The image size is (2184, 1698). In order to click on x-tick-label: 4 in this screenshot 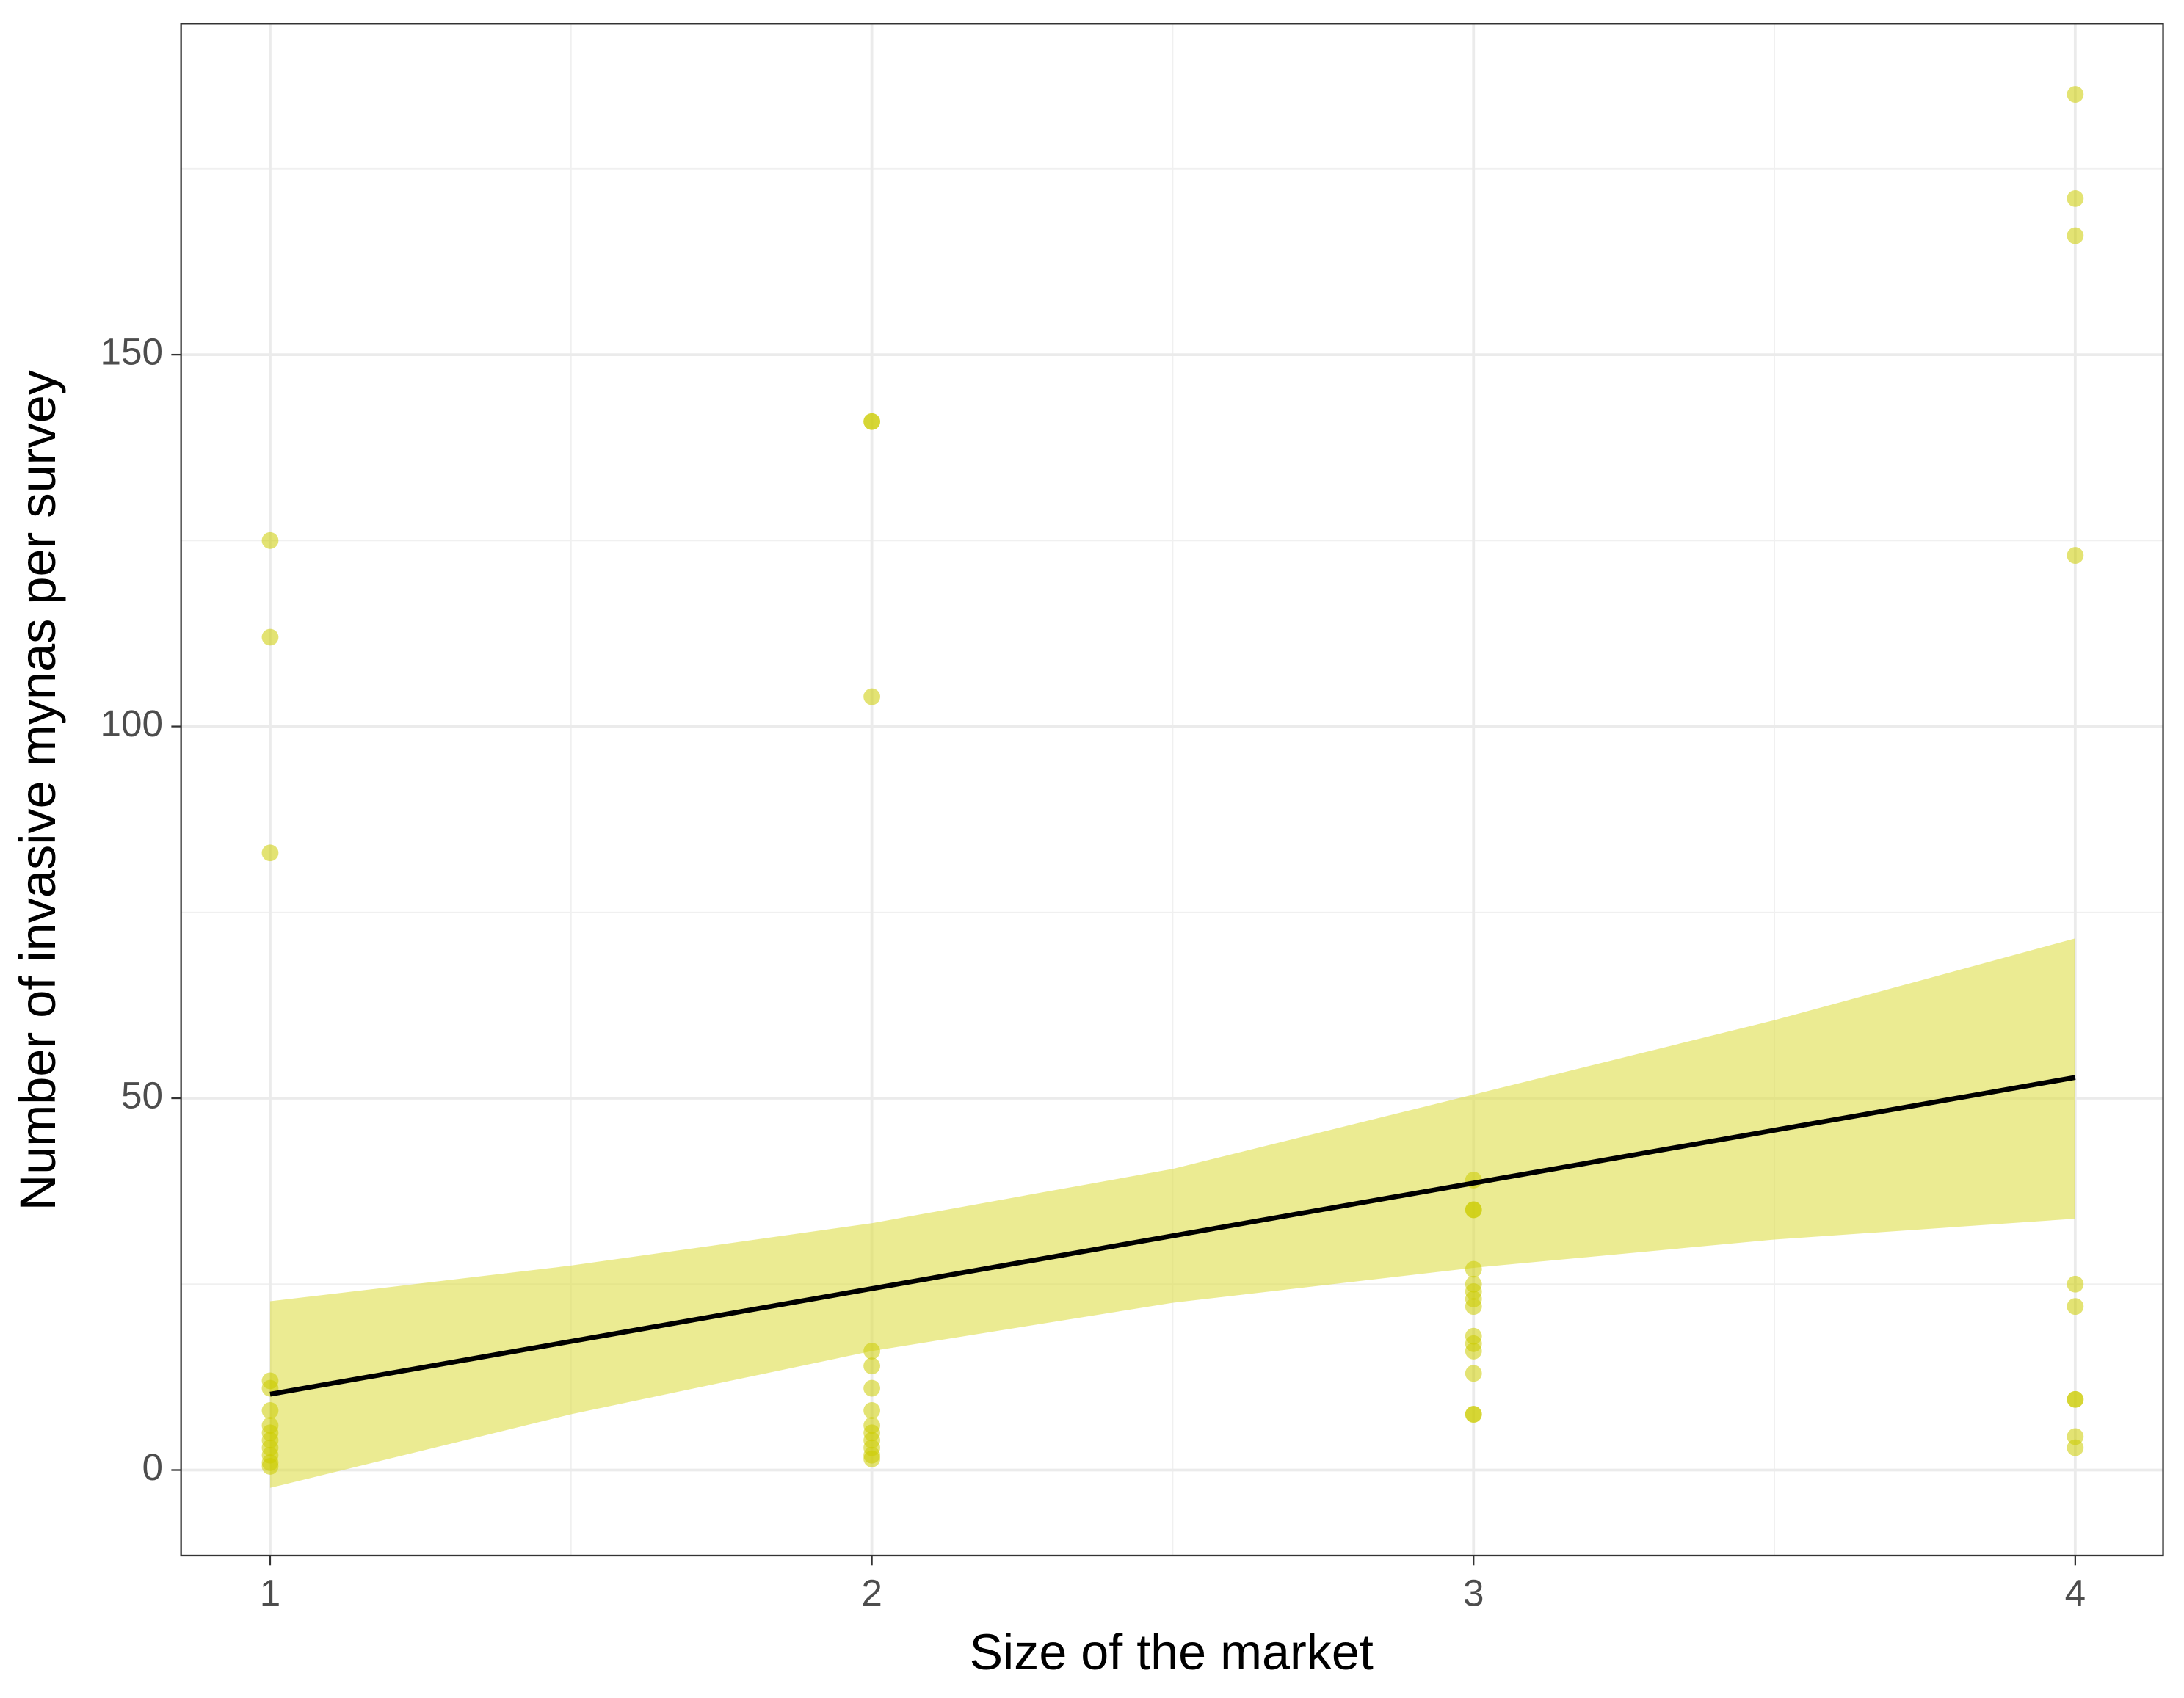, I will do `click(2075, 1593)`.